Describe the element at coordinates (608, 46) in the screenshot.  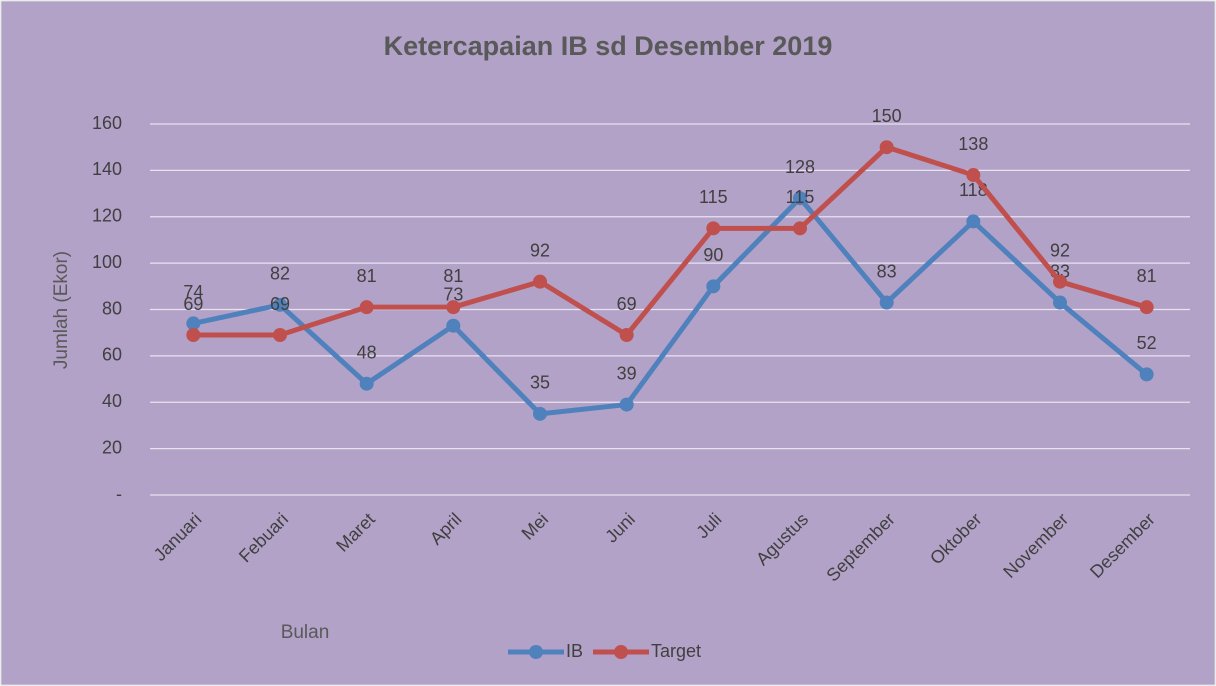
I see `chart-title: Ketercapaian IB sd Desember 2019` at that location.